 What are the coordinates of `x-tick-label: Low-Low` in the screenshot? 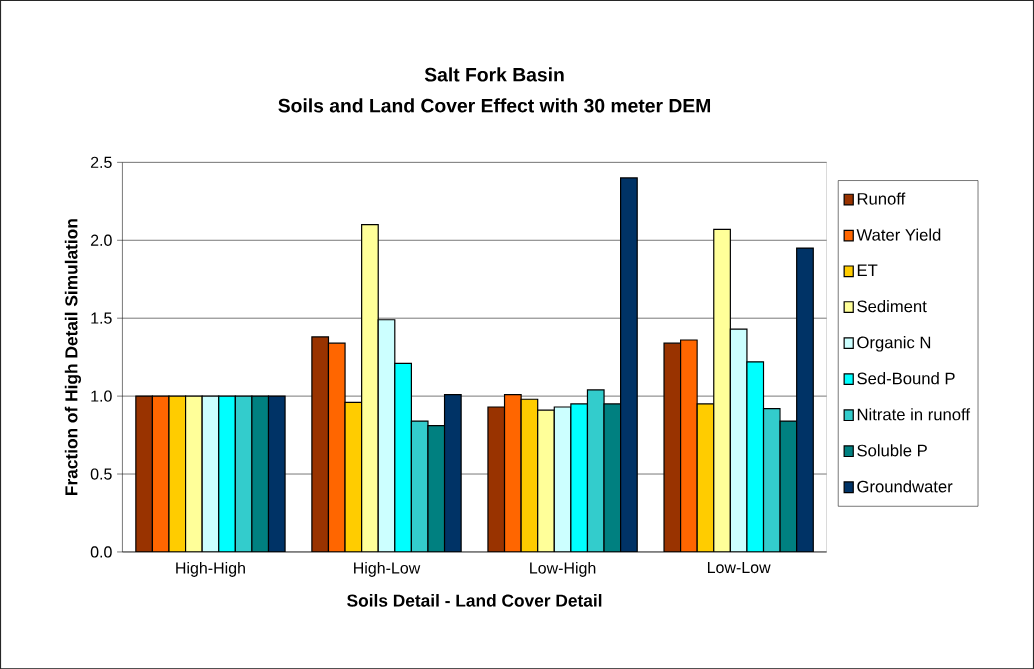 It's located at (739, 567).